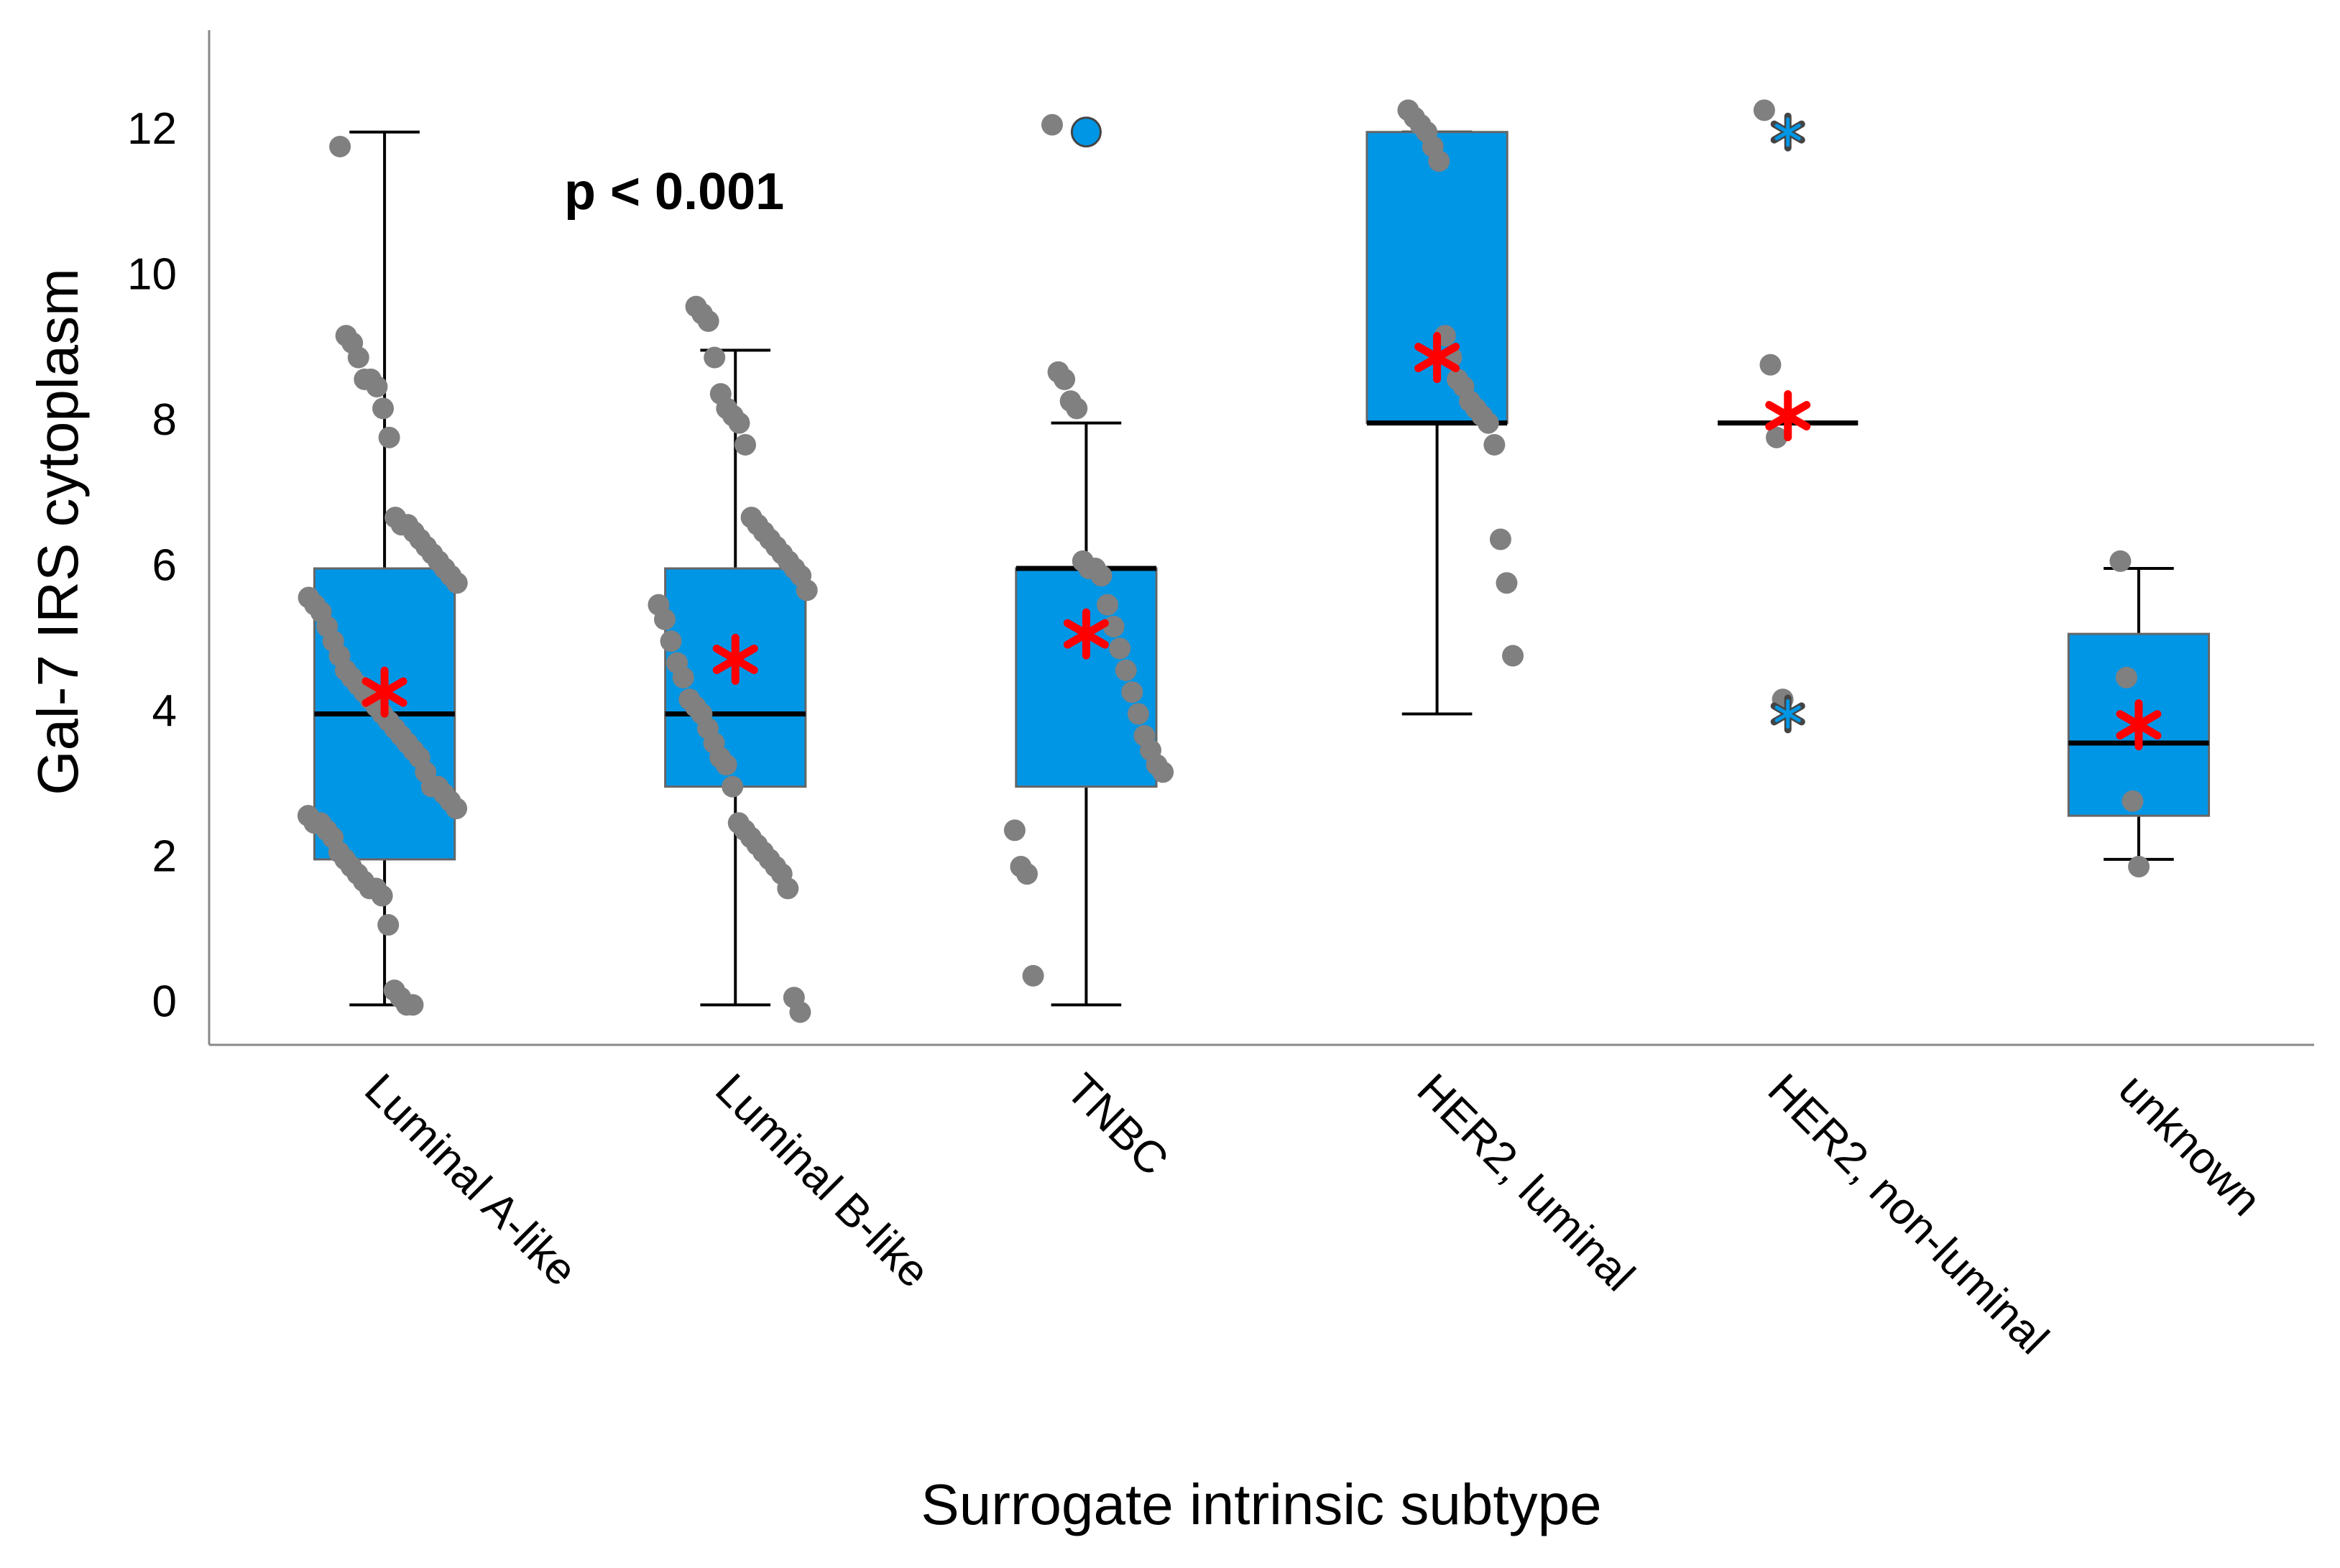 The image size is (2340, 1568). Describe the element at coordinates (470, 1180) in the screenshot. I see `x-tick-label: Luminal A-like` at that location.